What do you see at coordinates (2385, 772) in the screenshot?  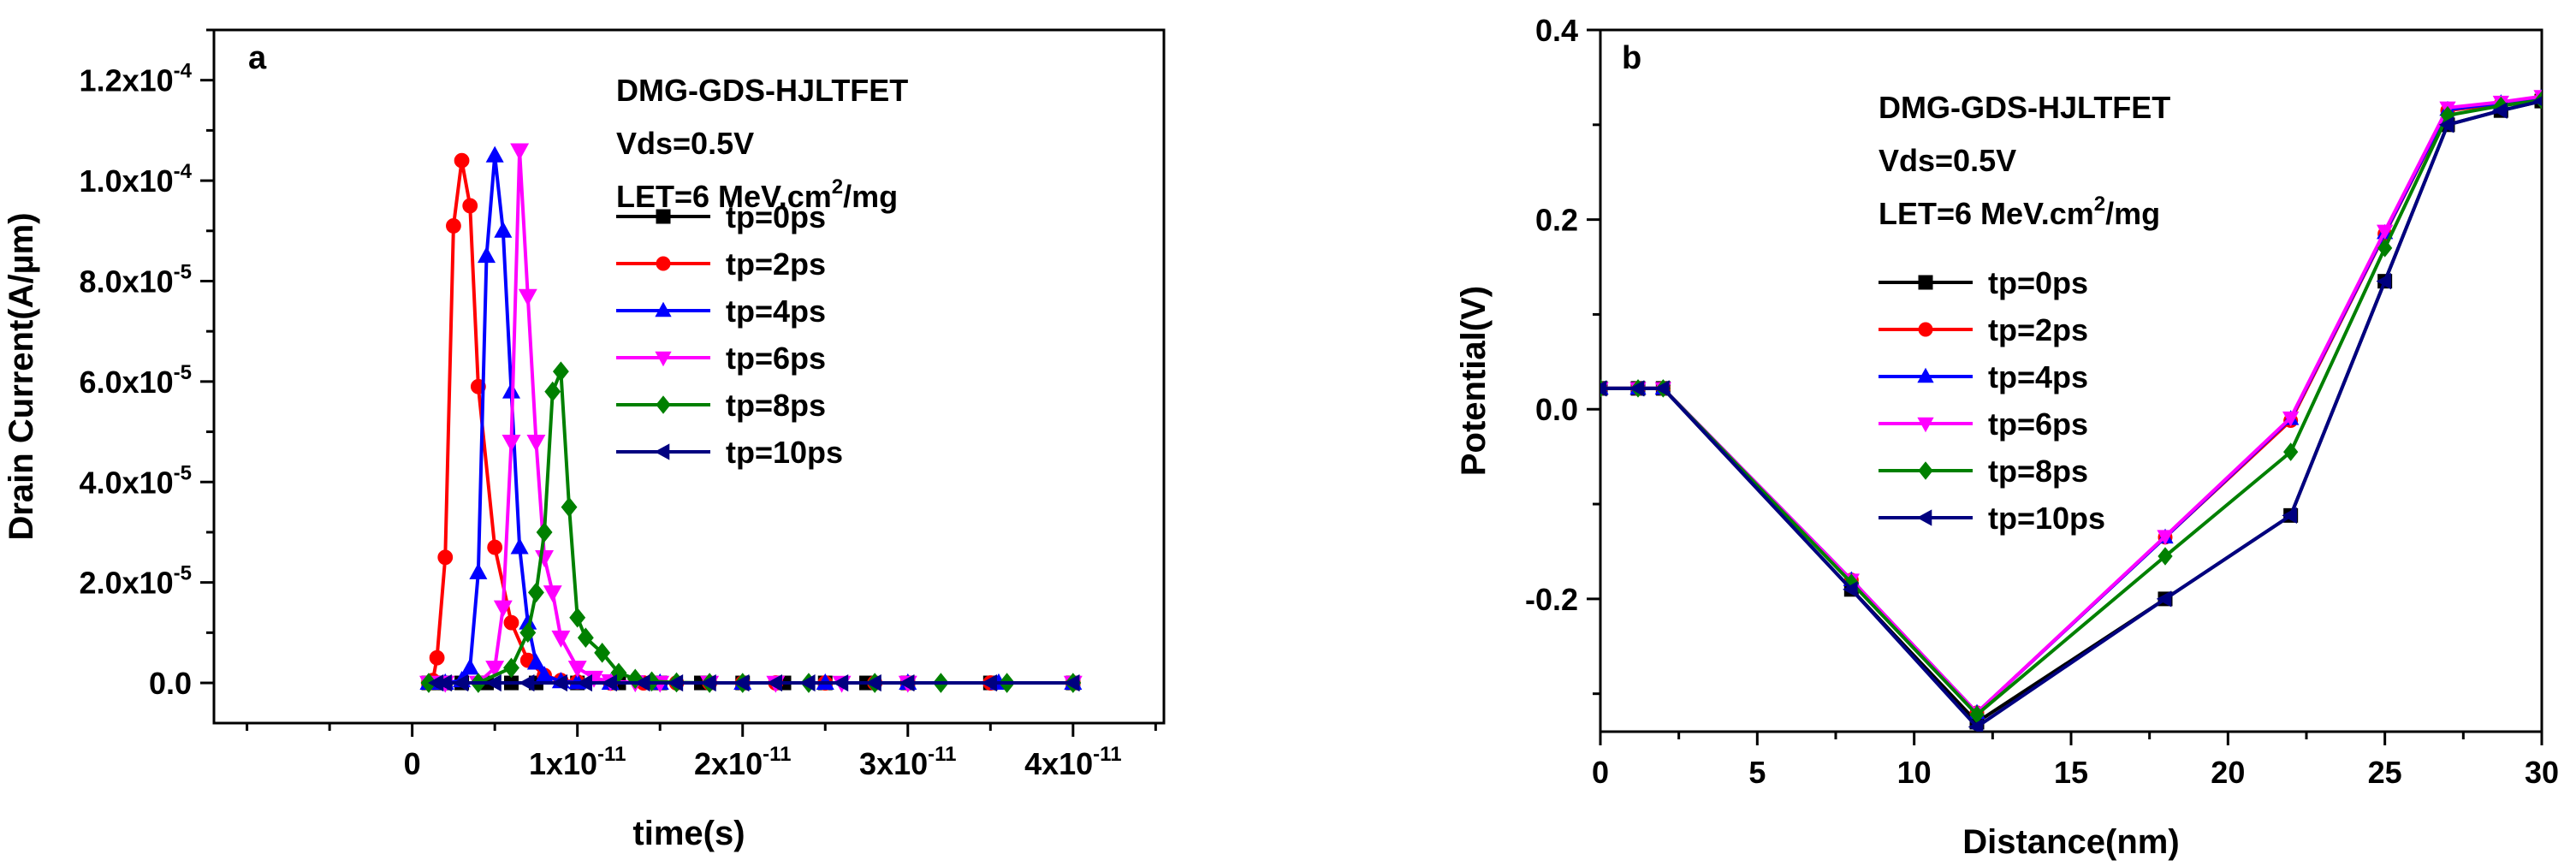 I see `x-tick-label: 25` at bounding box center [2385, 772].